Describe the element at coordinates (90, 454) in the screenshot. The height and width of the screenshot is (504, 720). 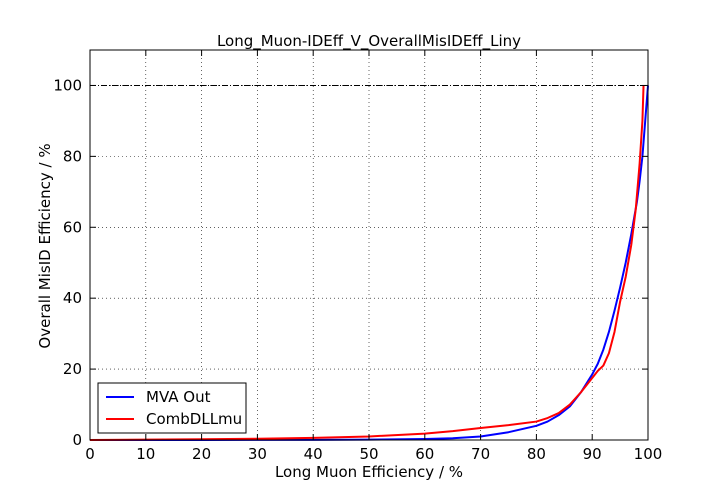
I see `x-tick-label: 0` at that location.